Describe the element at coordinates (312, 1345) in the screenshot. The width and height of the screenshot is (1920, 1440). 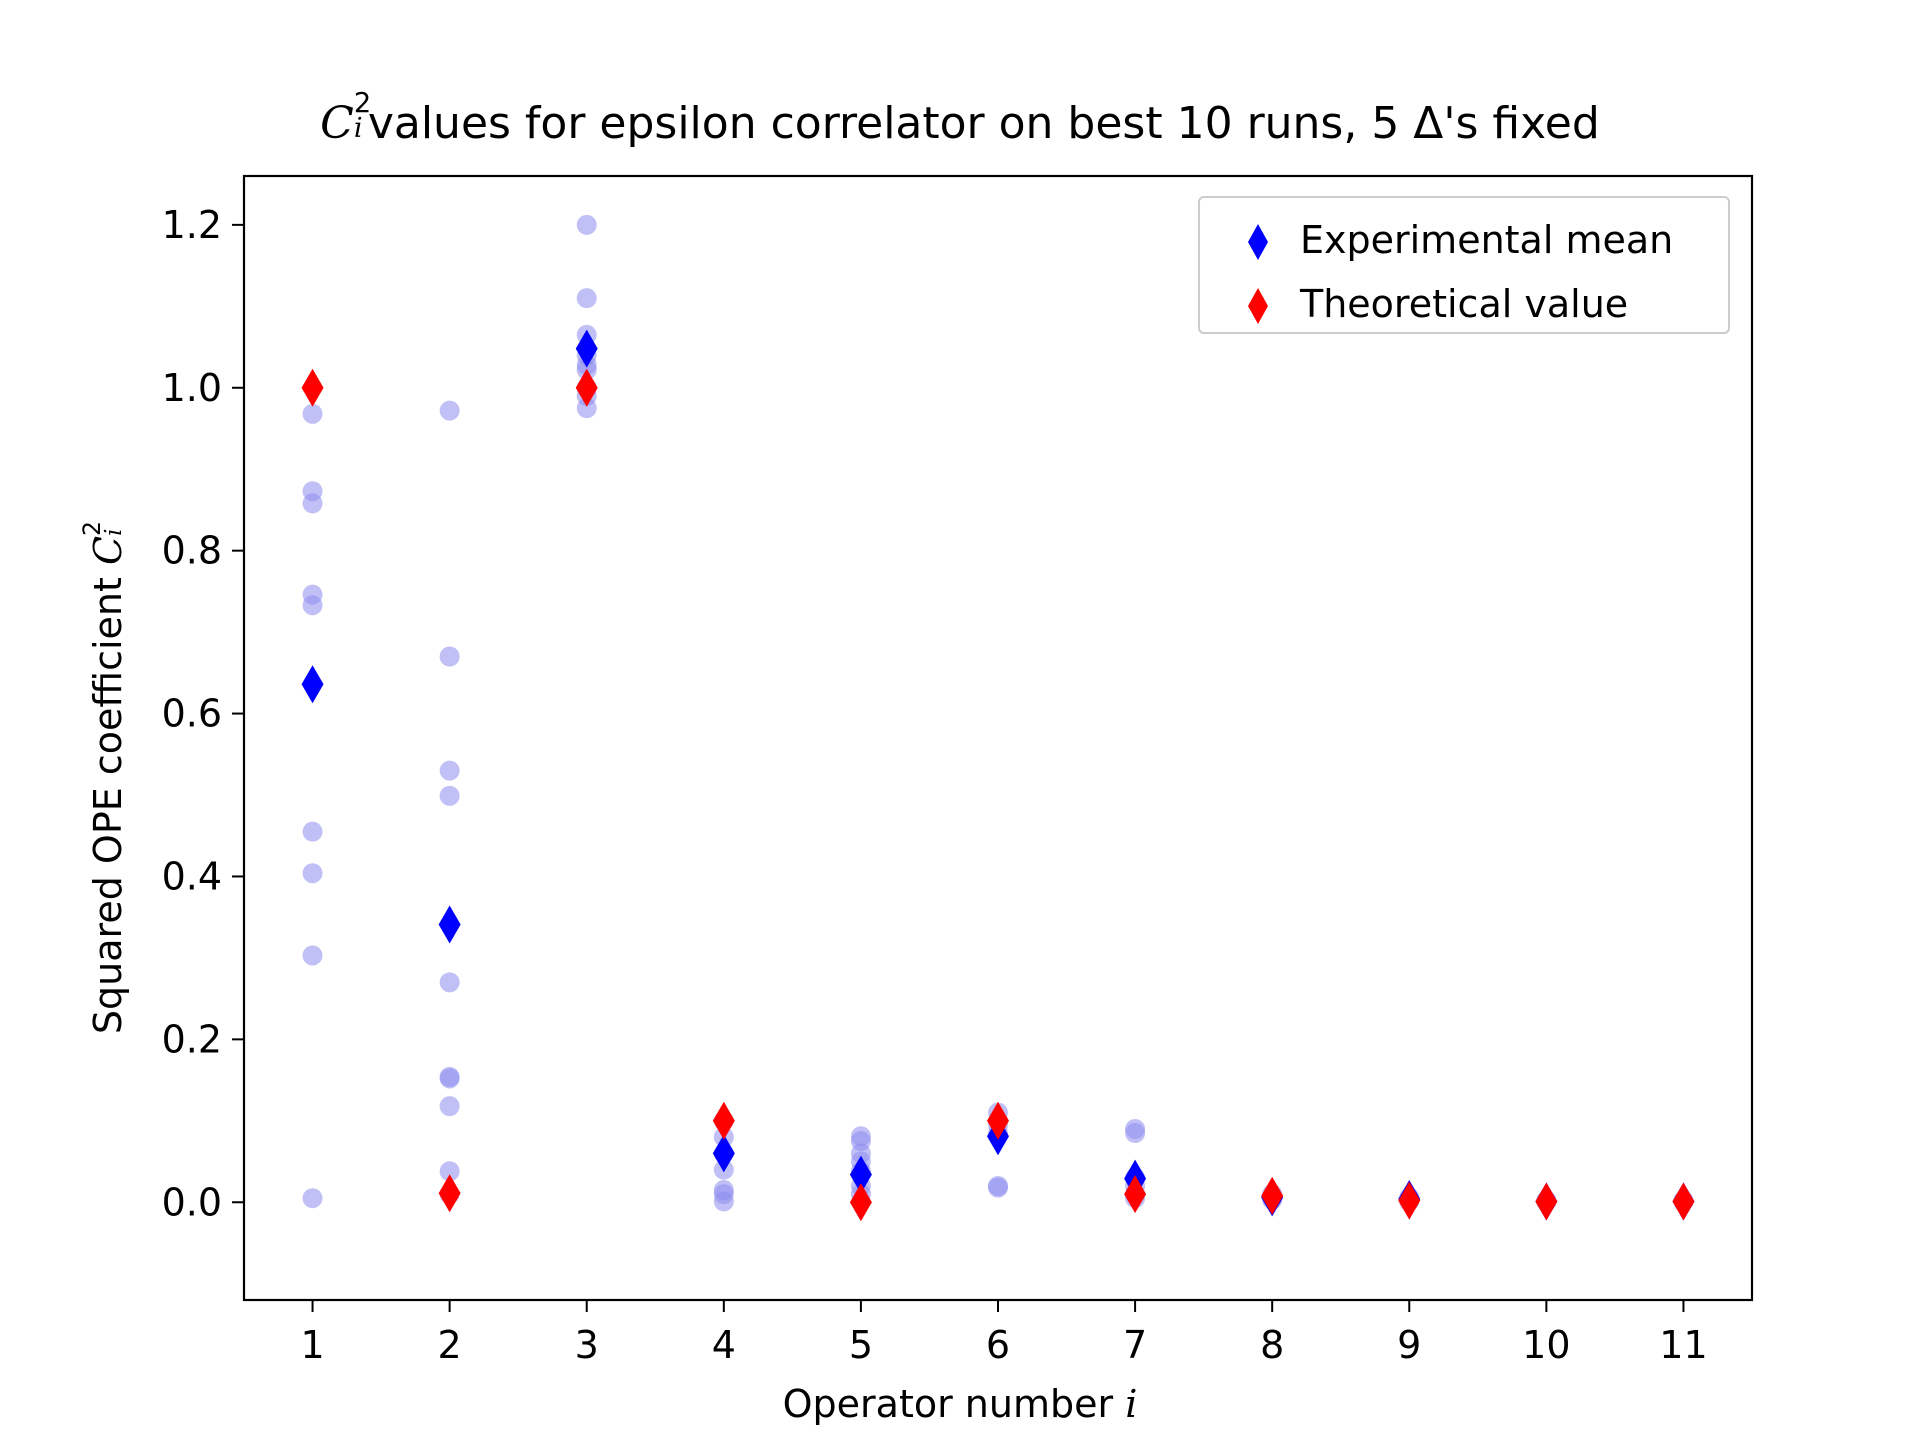
I see `x-tick-label: 1` at that location.